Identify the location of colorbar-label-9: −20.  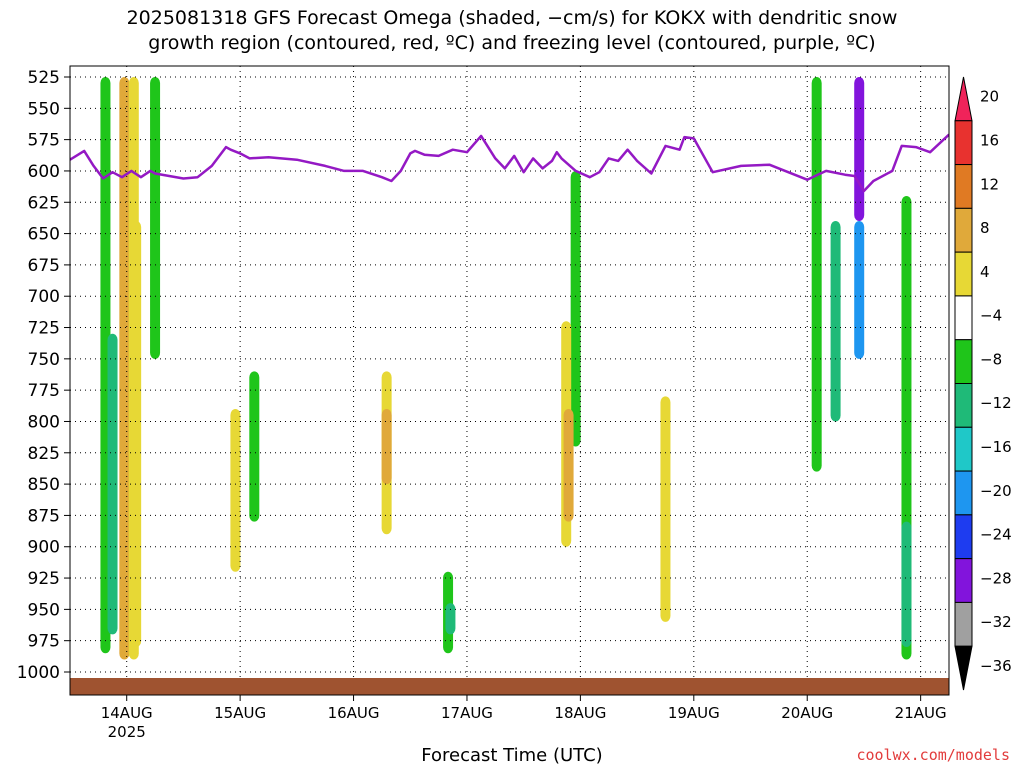
(996, 491).